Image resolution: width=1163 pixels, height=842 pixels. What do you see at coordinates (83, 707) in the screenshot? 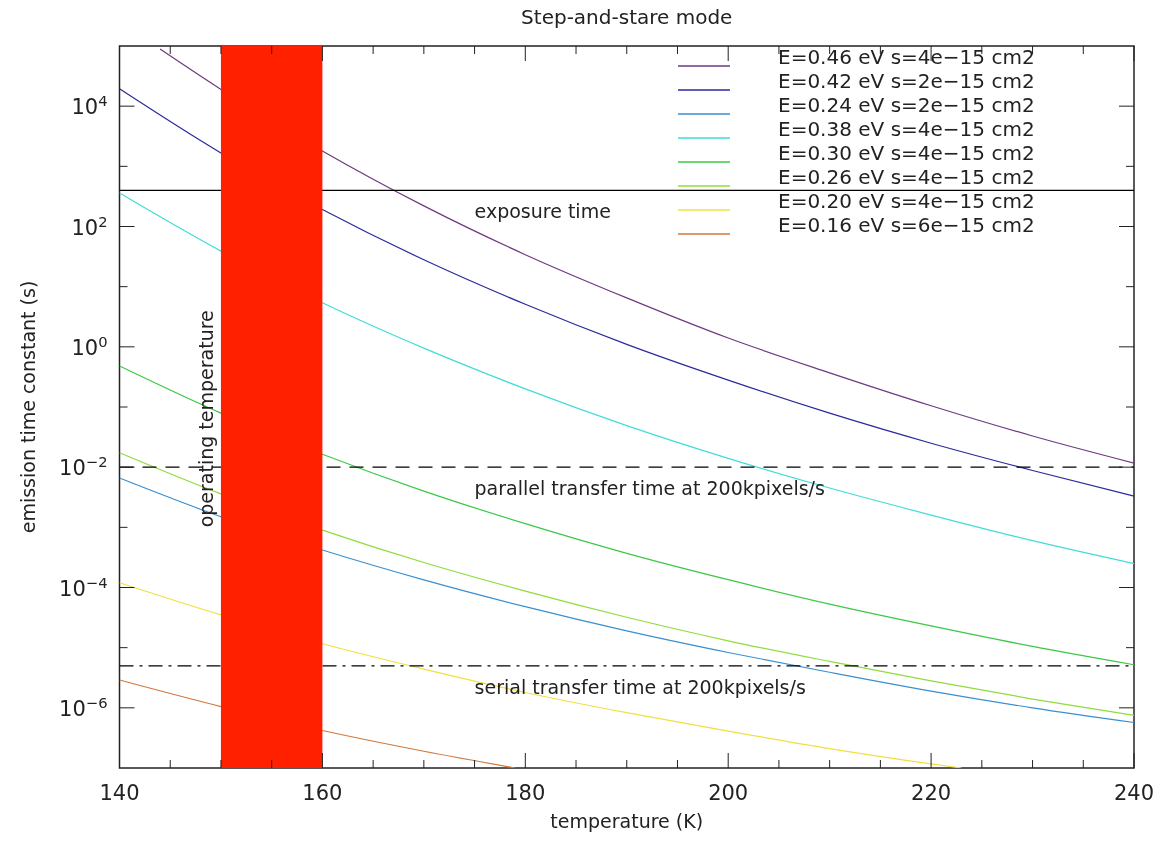
I see `y-tick-label: 10$^{−6}$` at bounding box center [83, 707].